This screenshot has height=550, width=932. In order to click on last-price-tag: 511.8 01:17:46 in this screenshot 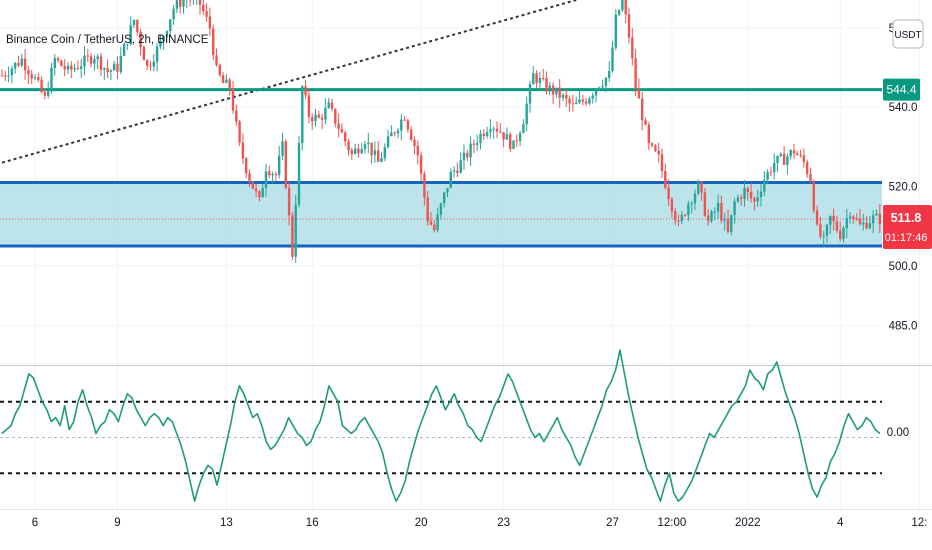, I will do `click(907, 227)`.